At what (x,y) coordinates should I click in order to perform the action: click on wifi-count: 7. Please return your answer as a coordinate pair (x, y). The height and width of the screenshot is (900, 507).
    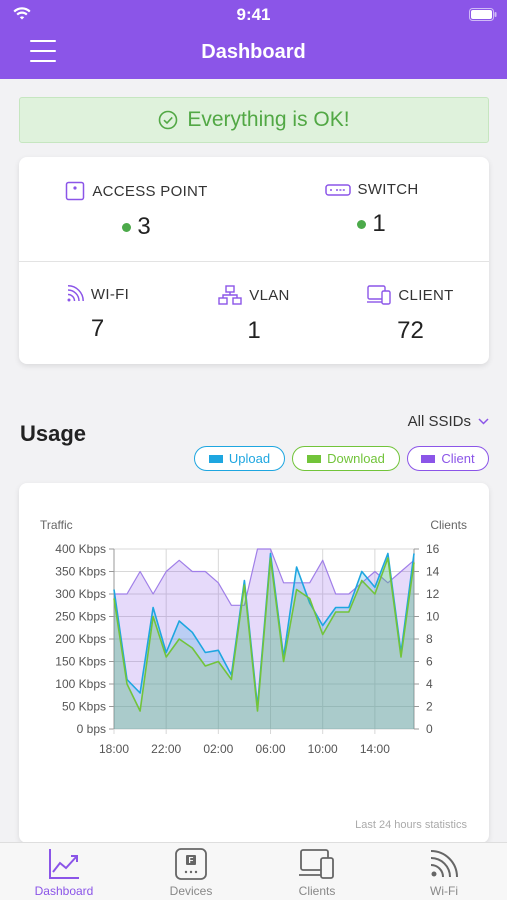
    Looking at the image, I should click on (97, 328).